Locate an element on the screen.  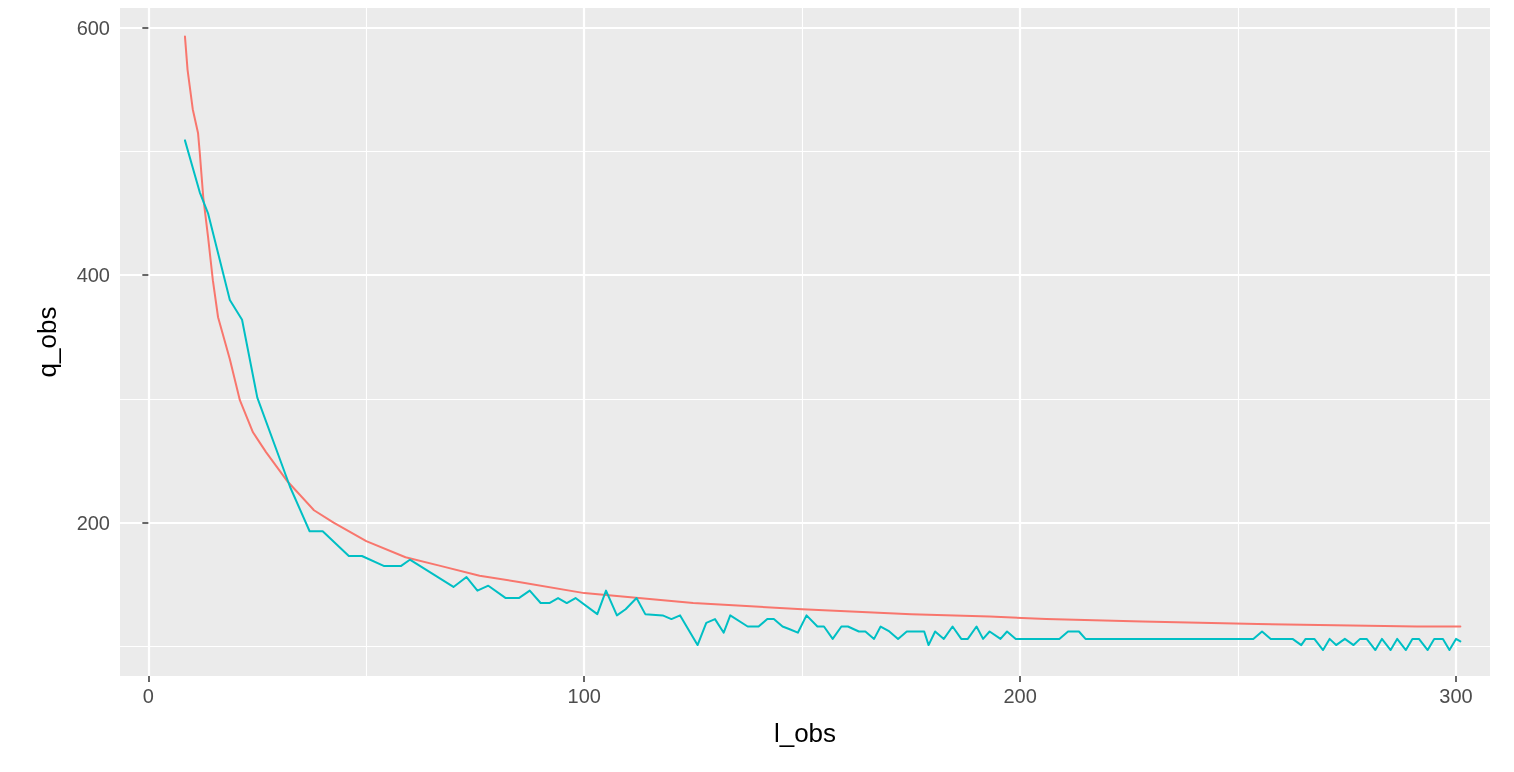
x-tick-label: 100 is located at coordinates (584, 696).